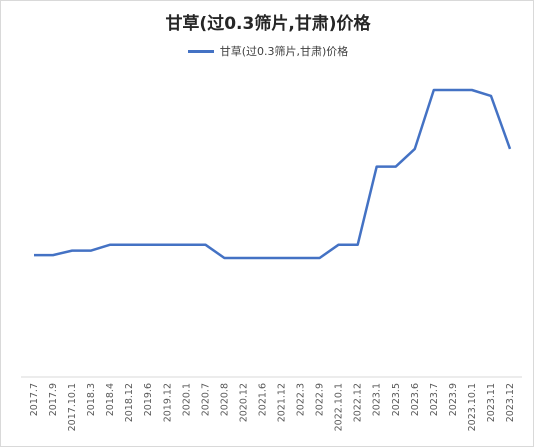 Image resolution: width=534 pixels, height=448 pixels. What do you see at coordinates (72, 407) in the screenshot?
I see `x-tick-label: 2017.10.1` at bounding box center [72, 407].